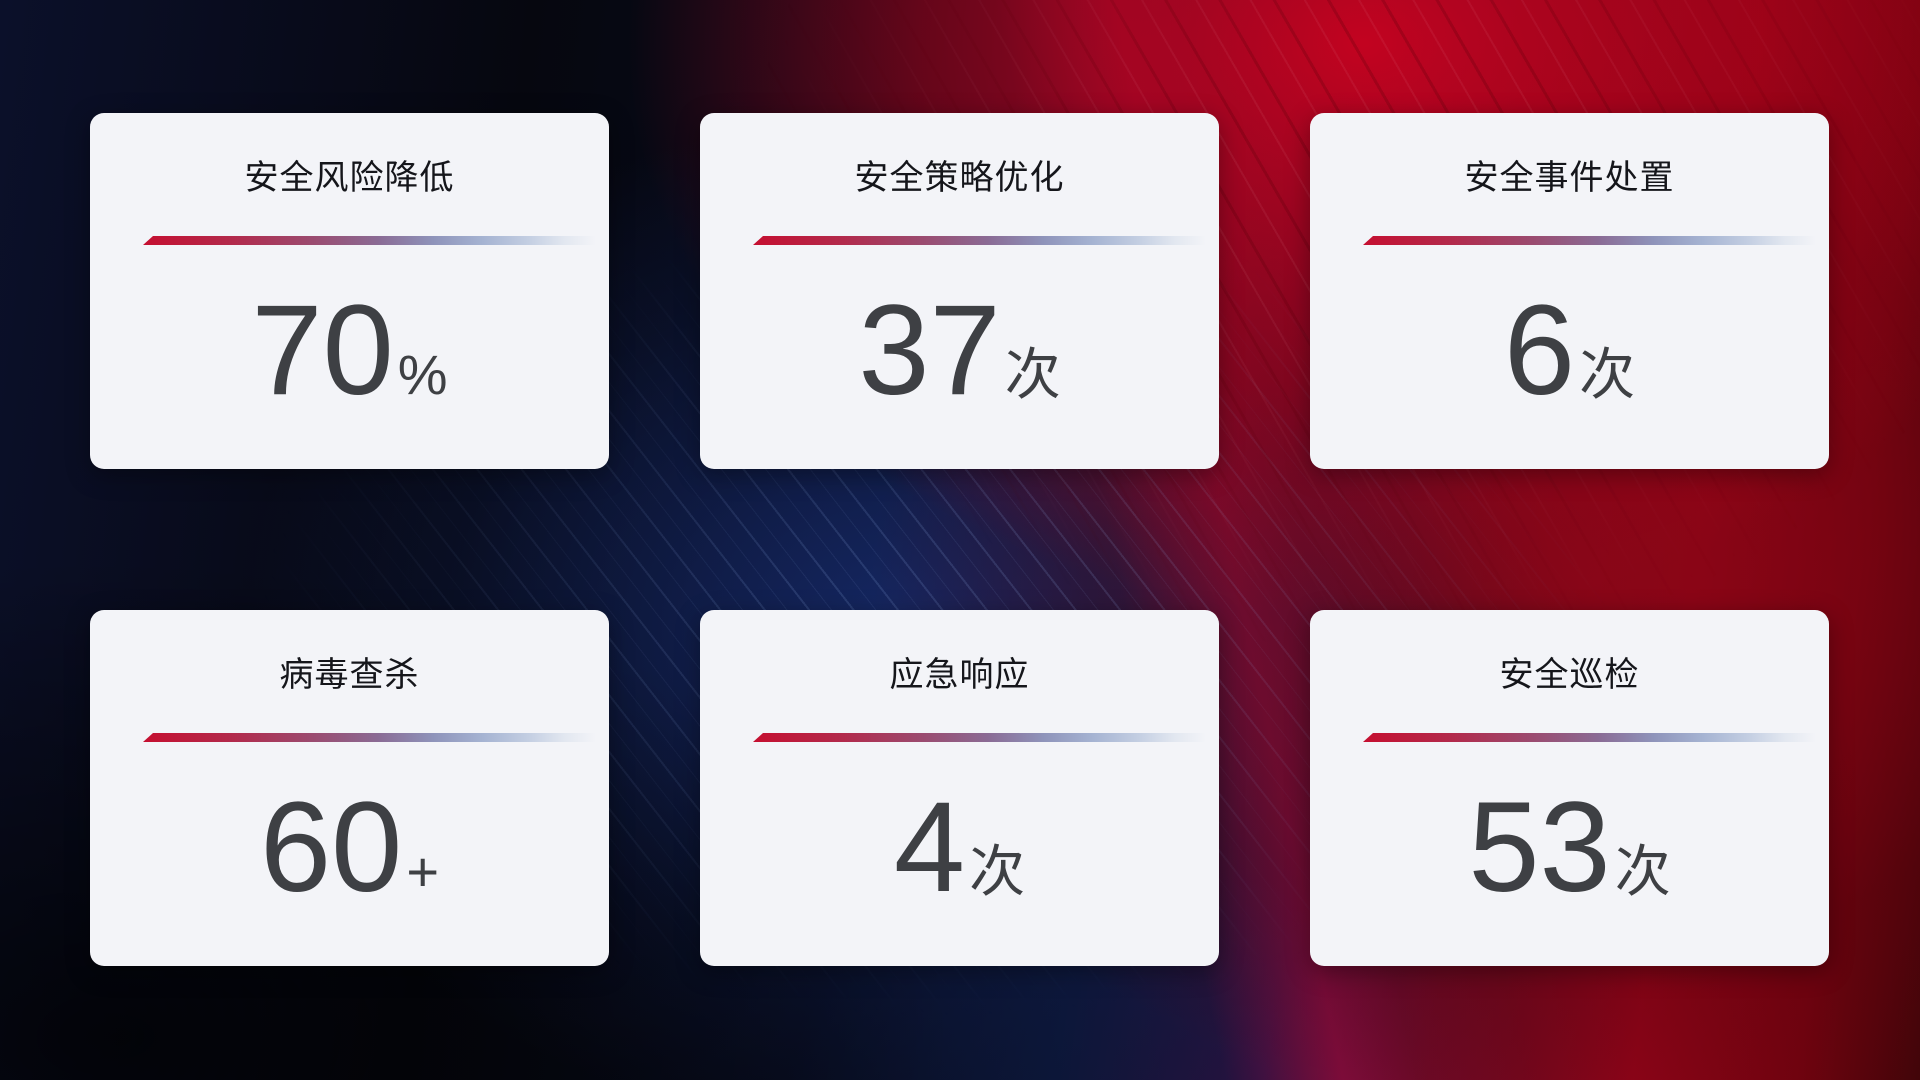 The width and height of the screenshot is (1920, 1080). I want to click on stat-card-virus-scan: 病毒查杀 60 +, so click(349, 788).